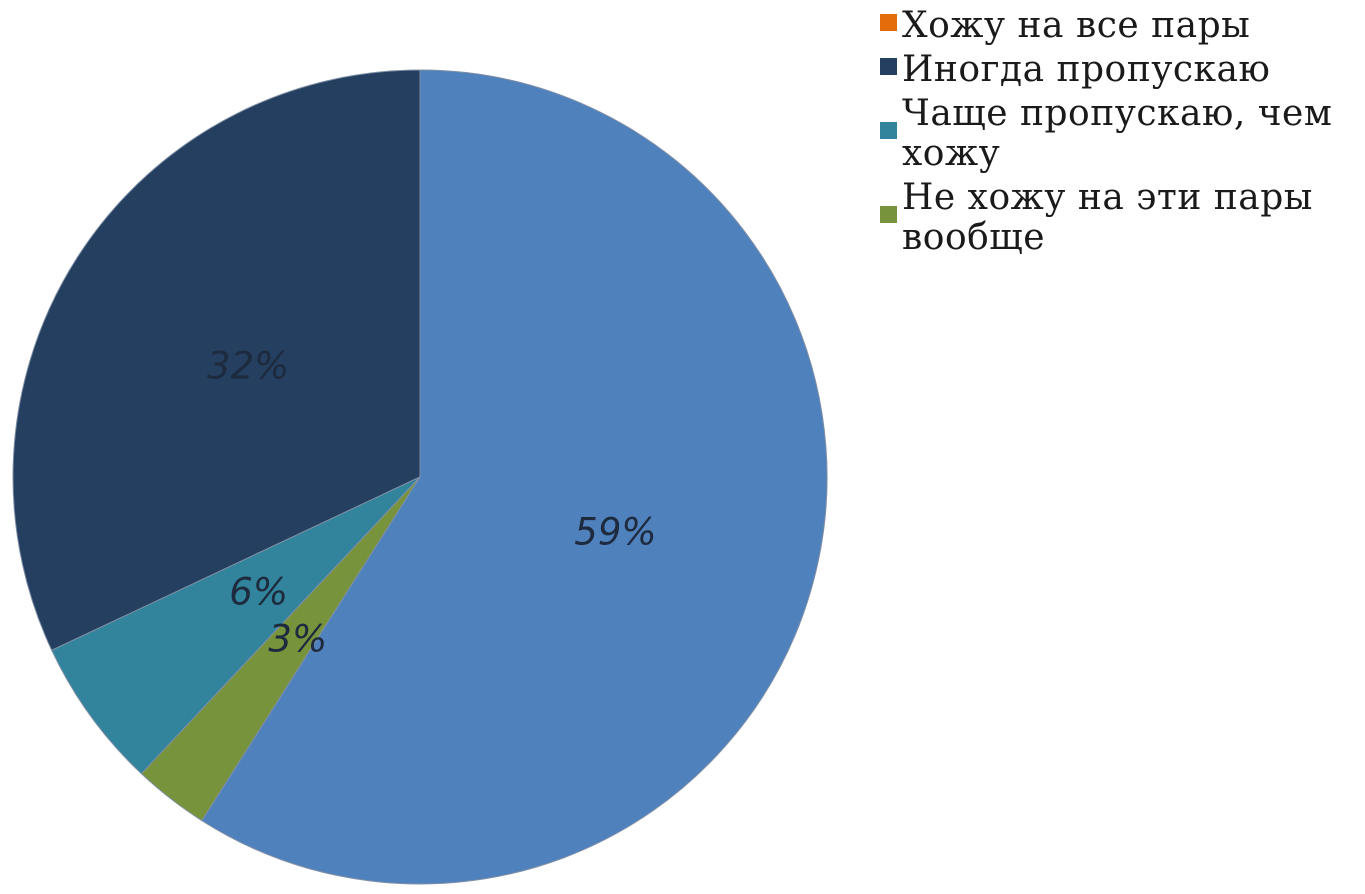 The height and width of the screenshot is (894, 1365). I want to click on legend-item-never-attend: Не хожу на эти пары вообще, so click(1118, 218).